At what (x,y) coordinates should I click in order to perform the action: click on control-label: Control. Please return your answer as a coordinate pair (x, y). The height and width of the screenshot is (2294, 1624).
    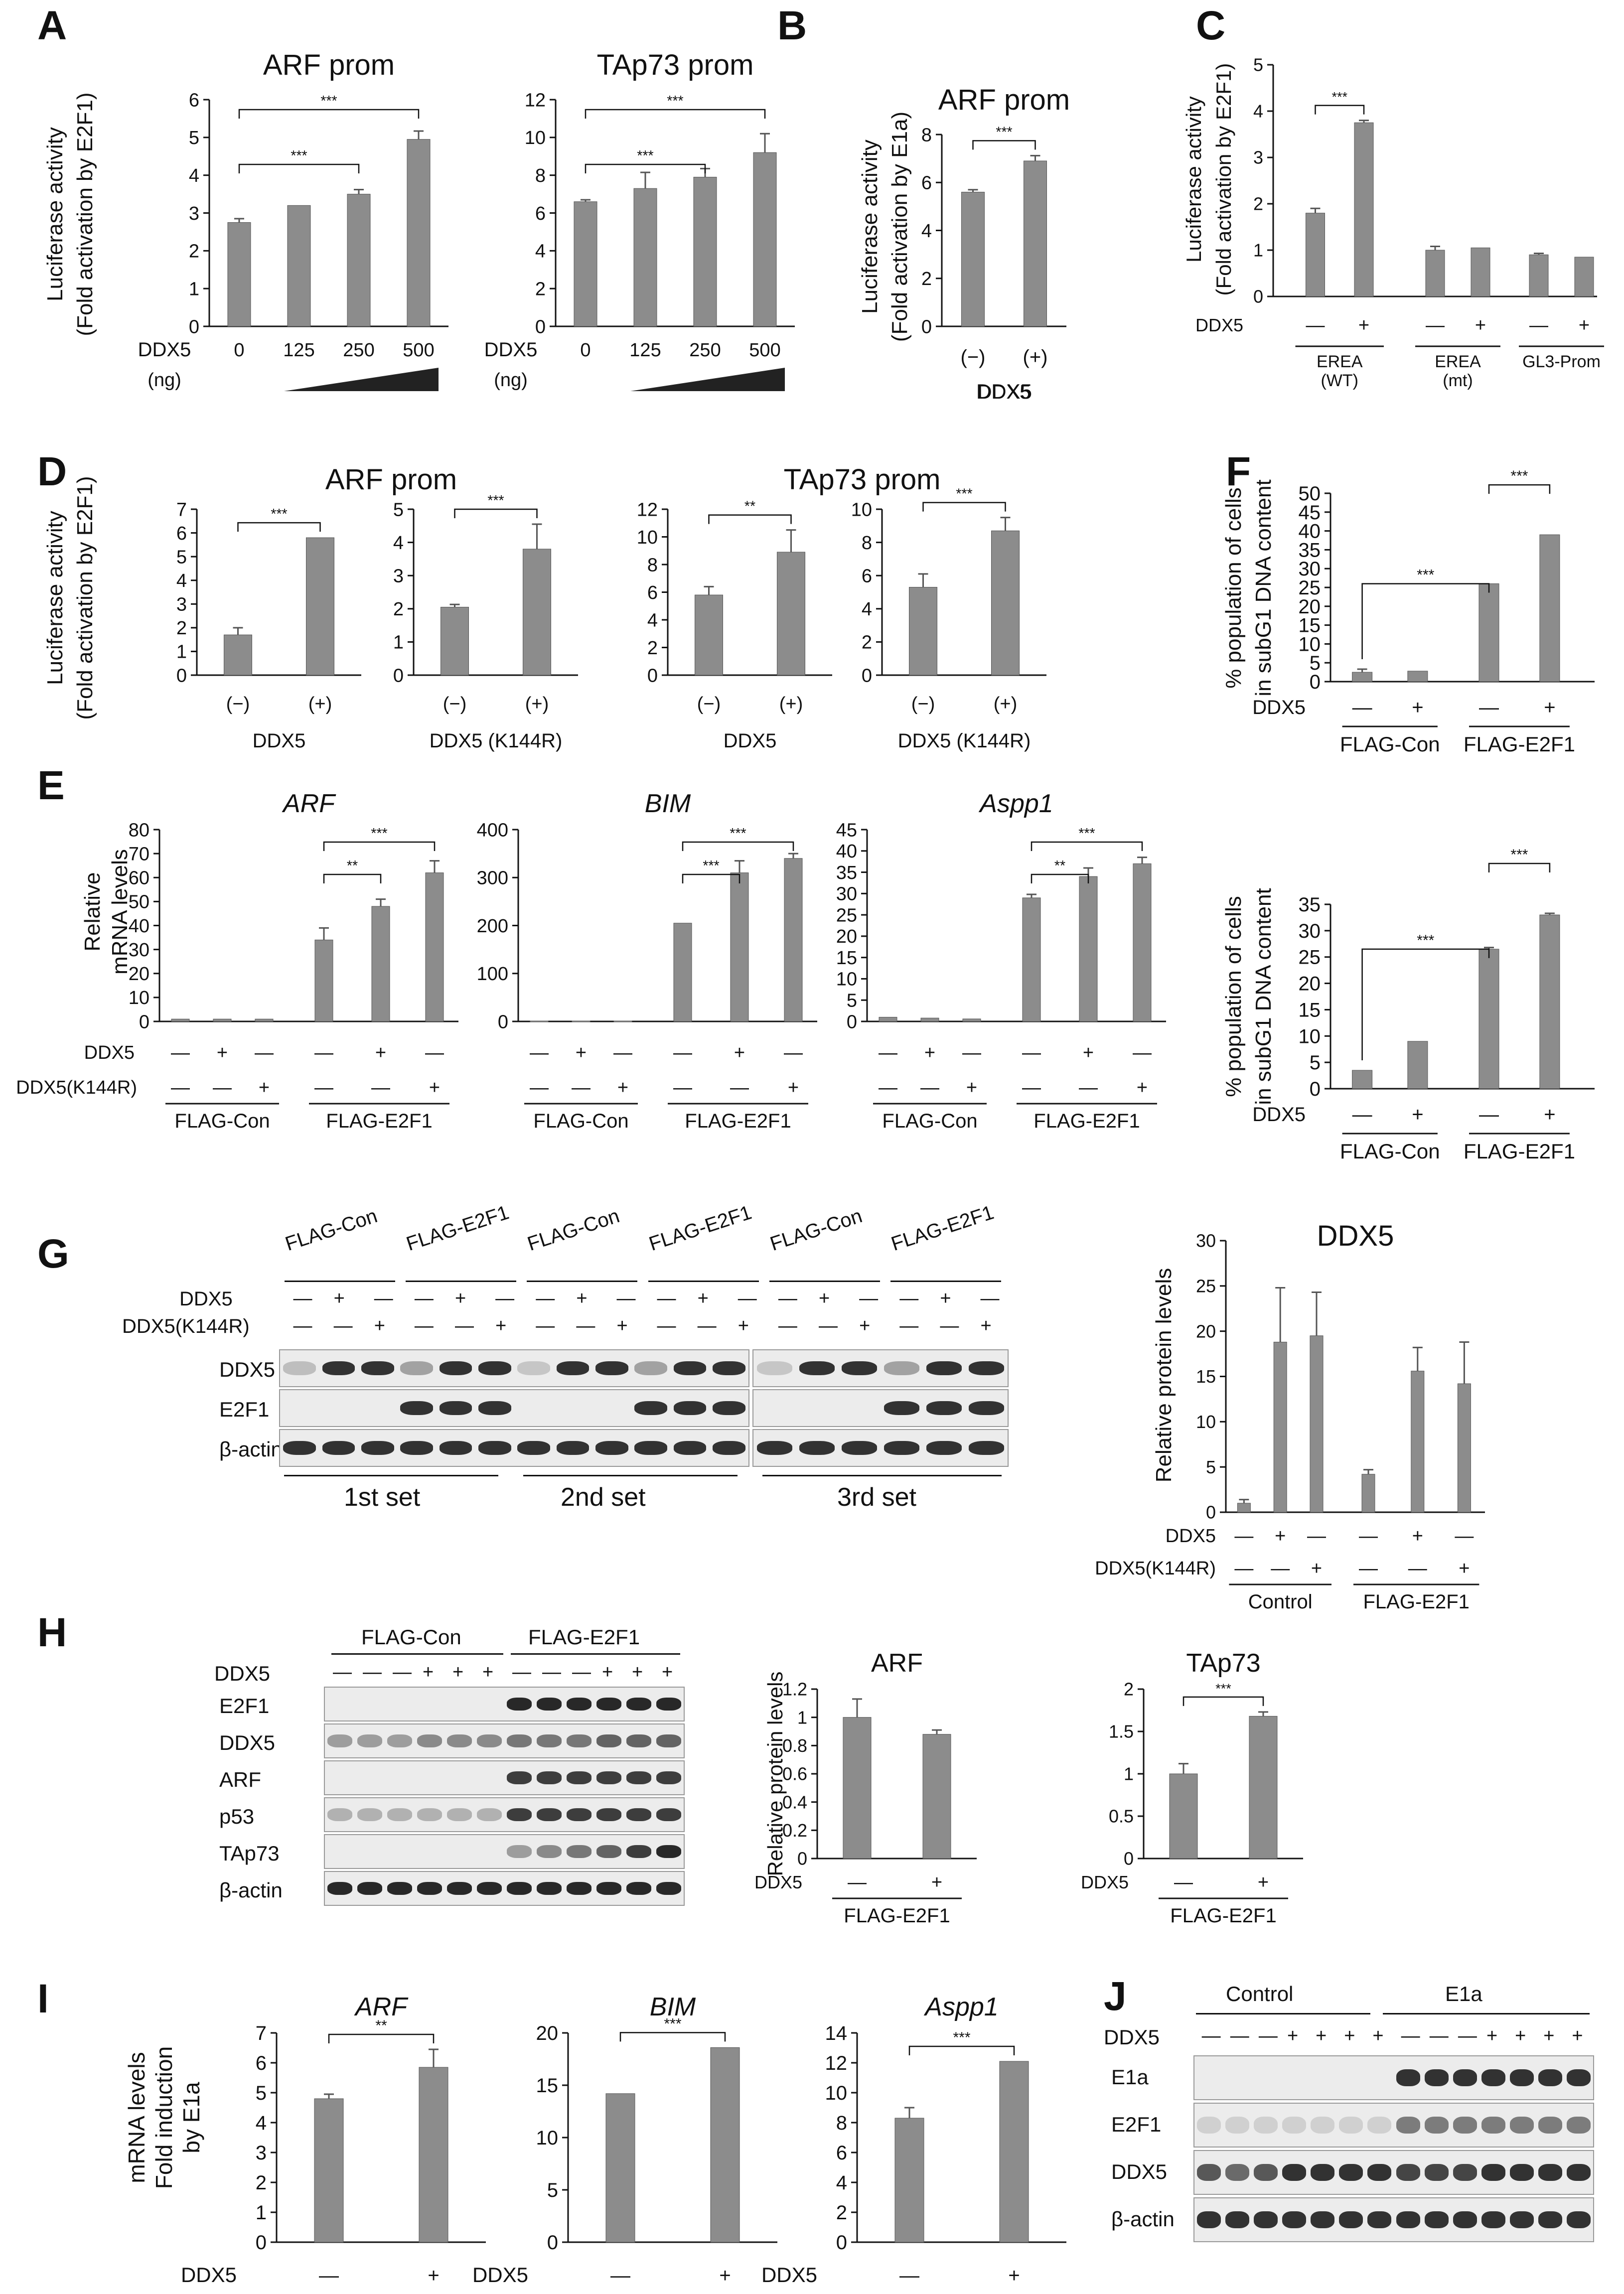
    Looking at the image, I should click on (1281, 1602).